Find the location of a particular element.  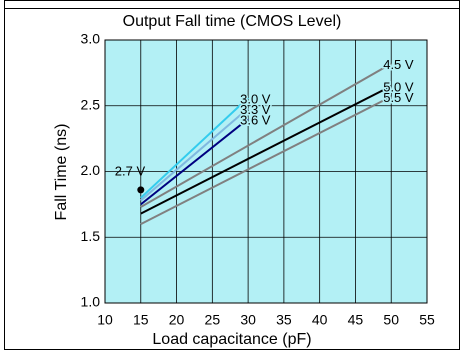

x-tick-label: 40 is located at coordinates (320, 320).